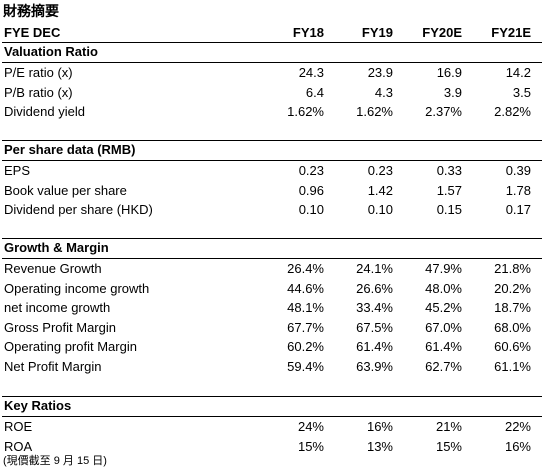 The image size is (548, 469). Describe the element at coordinates (311, 190) in the screenshot. I see `cell: 0.96` at that location.